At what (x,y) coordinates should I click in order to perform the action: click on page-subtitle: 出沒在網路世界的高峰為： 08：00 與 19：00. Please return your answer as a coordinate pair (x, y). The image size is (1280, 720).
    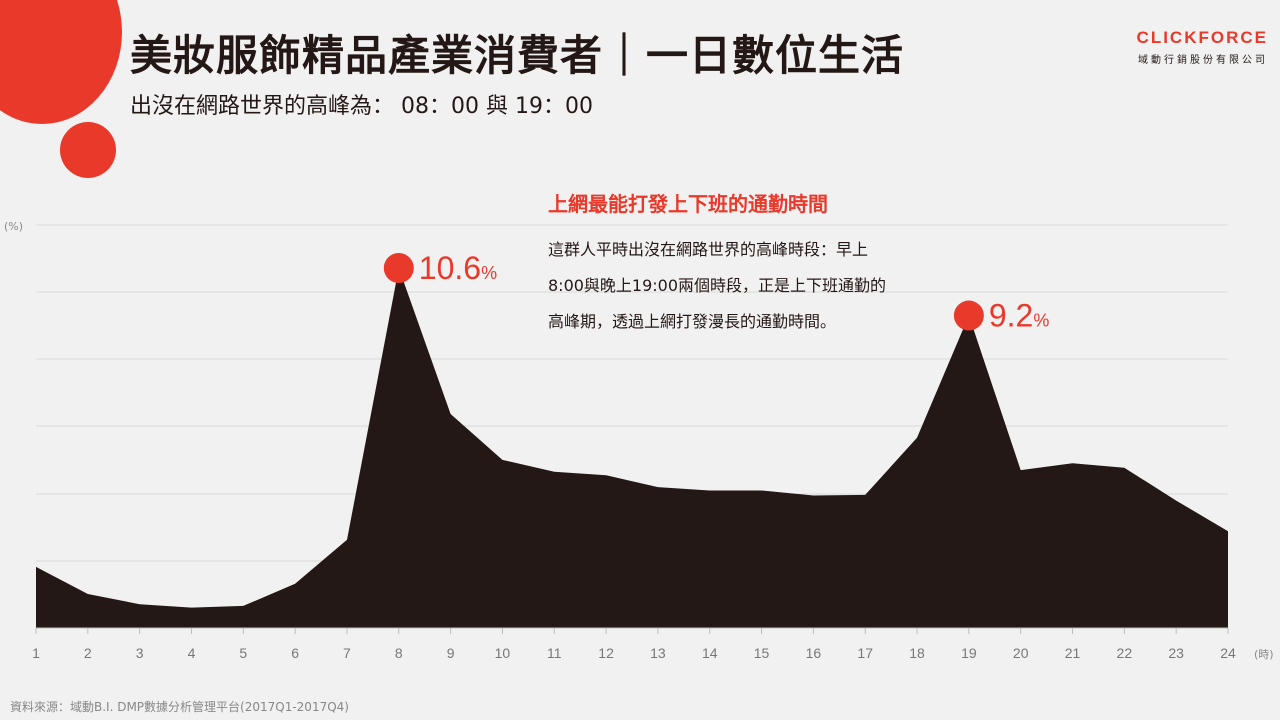
    Looking at the image, I should click on (361, 106).